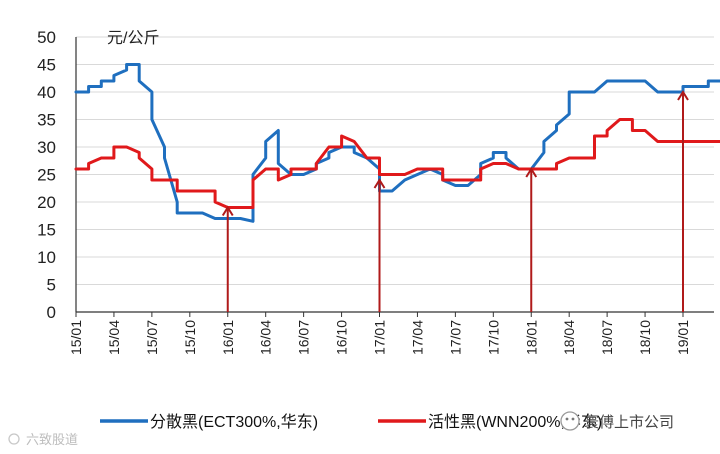 This screenshot has width=720, height=454. What do you see at coordinates (455, 337) in the screenshot?
I see `x-tick-label: 17/07` at bounding box center [455, 337].